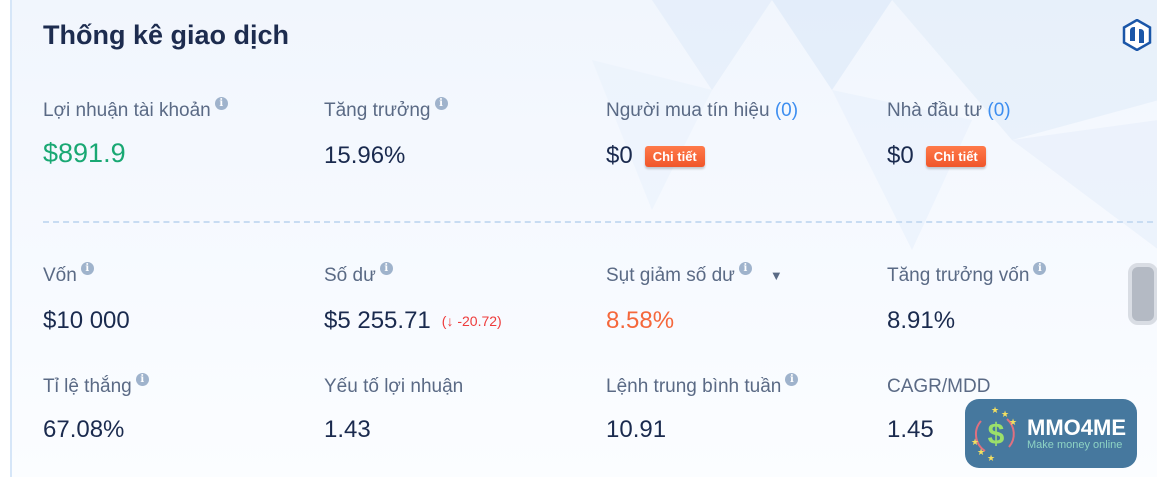 The image size is (1157, 477). Describe the element at coordinates (87, 386) in the screenshot. I see `stat-label: Tỉ lệ thắng` at that location.